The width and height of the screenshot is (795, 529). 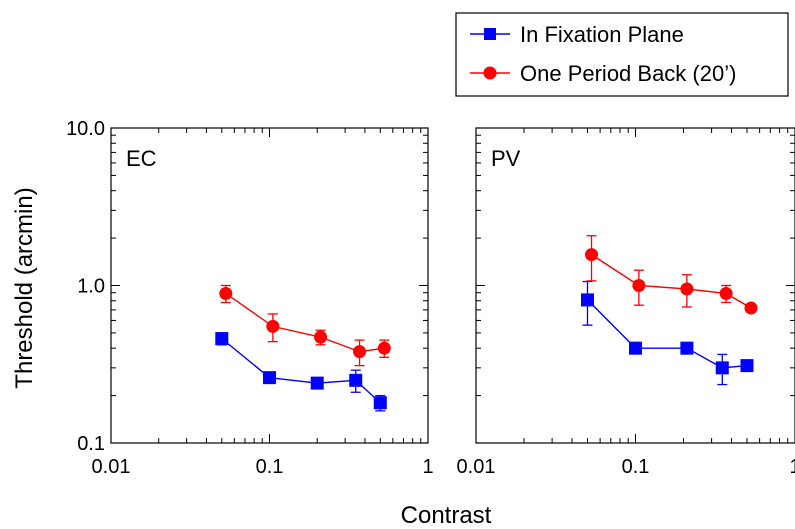 I want to click on legend-label-fixation: In Fixation Plane, so click(x=602, y=34).